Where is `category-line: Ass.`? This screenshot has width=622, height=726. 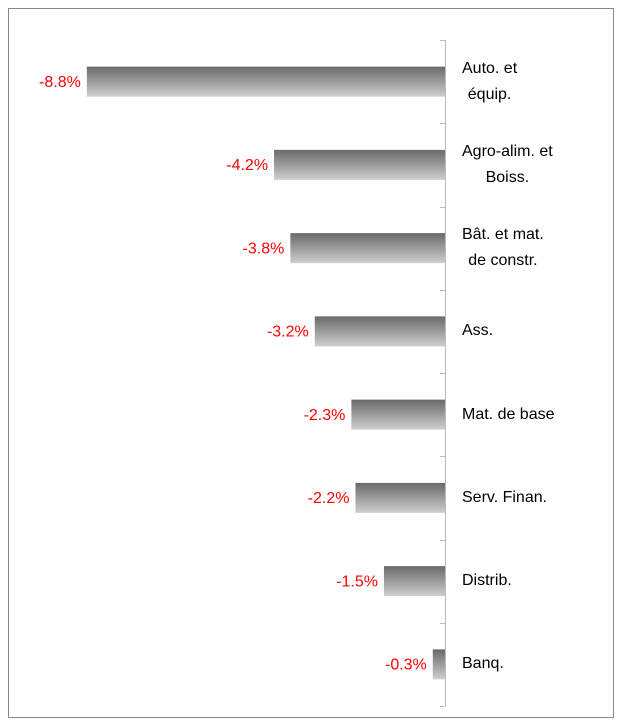 category-line: Ass. is located at coordinates (478, 331).